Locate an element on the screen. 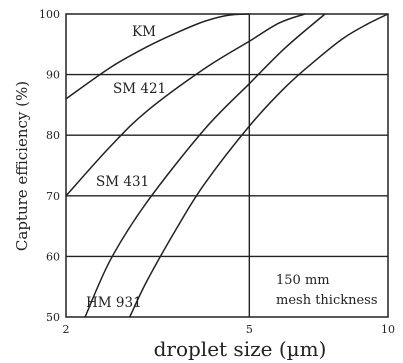 This screenshot has width=403, height=363. y-tick-label-90: 90 is located at coordinates (53, 75).